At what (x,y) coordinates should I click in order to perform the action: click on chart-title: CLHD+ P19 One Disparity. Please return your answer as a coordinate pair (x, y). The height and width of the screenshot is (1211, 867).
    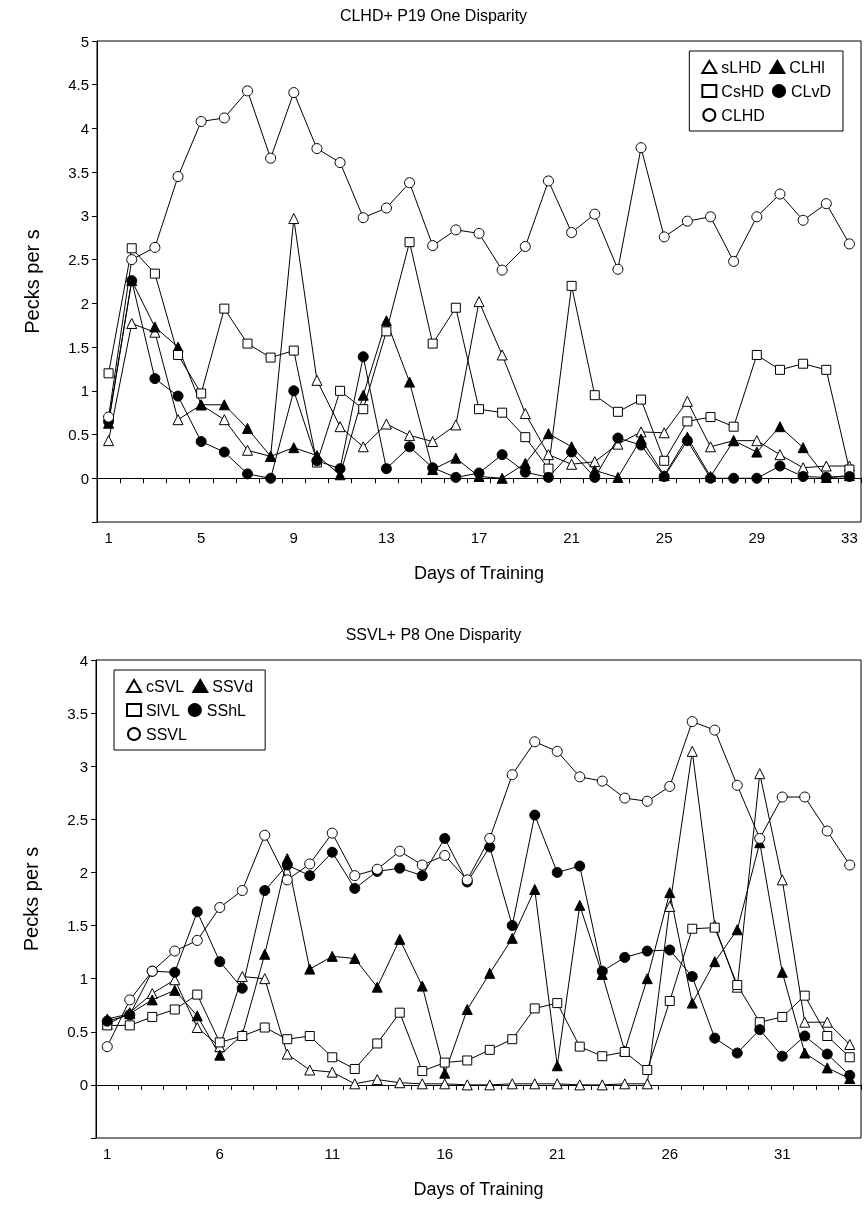
    Looking at the image, I should click on (433, 15).